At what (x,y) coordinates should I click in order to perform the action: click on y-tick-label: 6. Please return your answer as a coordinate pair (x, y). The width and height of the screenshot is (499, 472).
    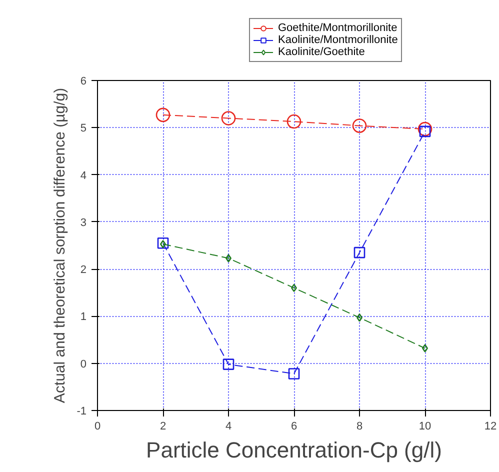
    Looking at the image, I should click on (83, 82).